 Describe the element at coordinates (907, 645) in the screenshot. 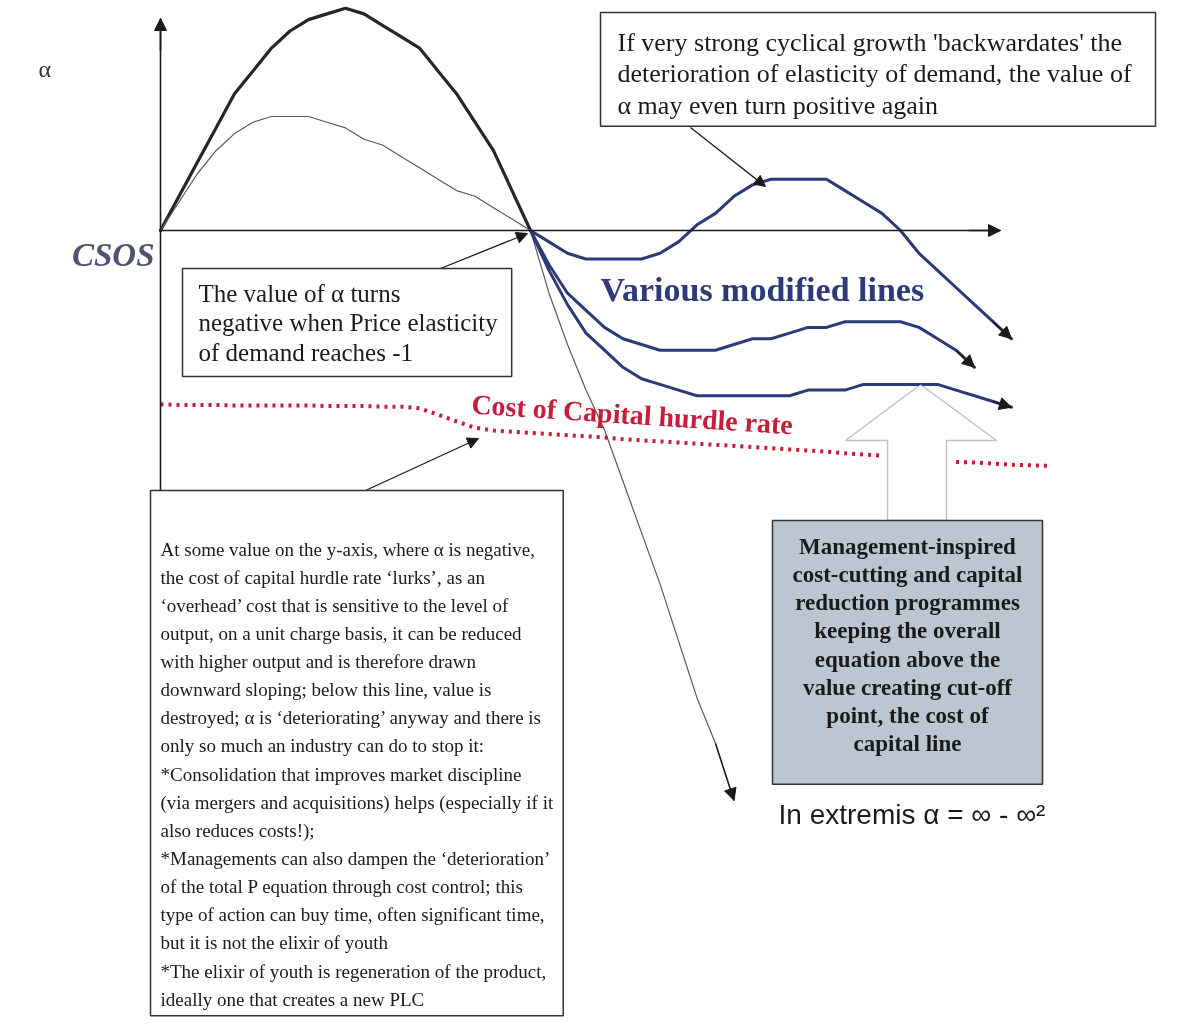

I see `annotation: Management-inspired cost-cutting and capital reduction programmes keeping the overall equation above the value creating cut-off point, the cost of capital line` at that location.